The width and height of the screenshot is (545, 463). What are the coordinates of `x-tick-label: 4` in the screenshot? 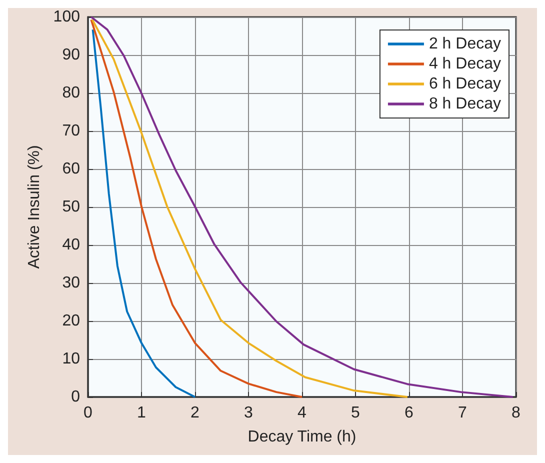 It's located at (302, 413).